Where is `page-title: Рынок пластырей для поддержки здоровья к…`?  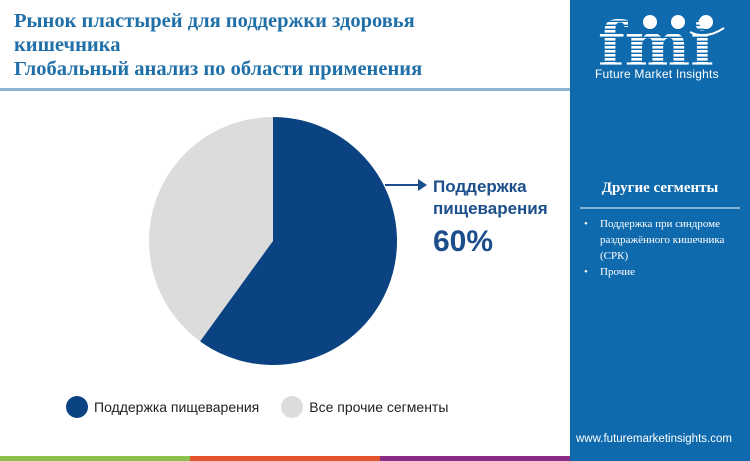 page-title: Рынок пластырей для поддержки здоровья к… is located at coordinates (289, 45).